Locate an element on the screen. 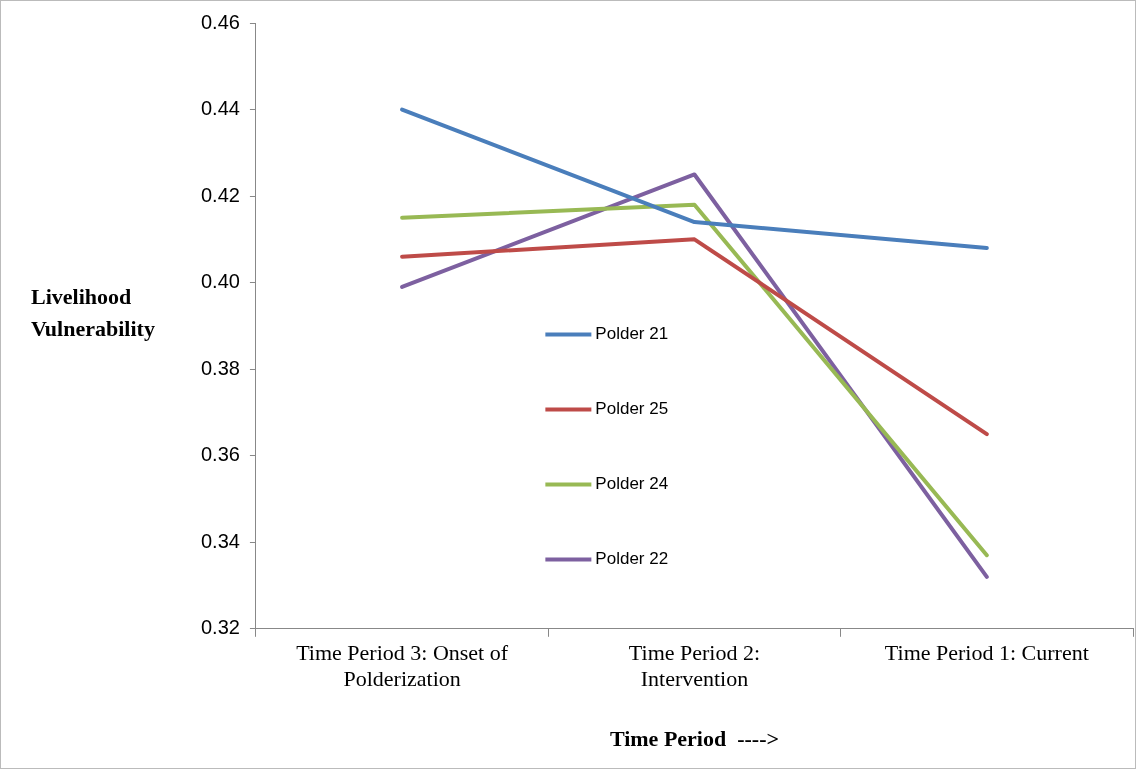 Image resolution: width=1136 pixels, height=769 pixels. y-tick-label: 0.34 is located at coordinates (220, 540).